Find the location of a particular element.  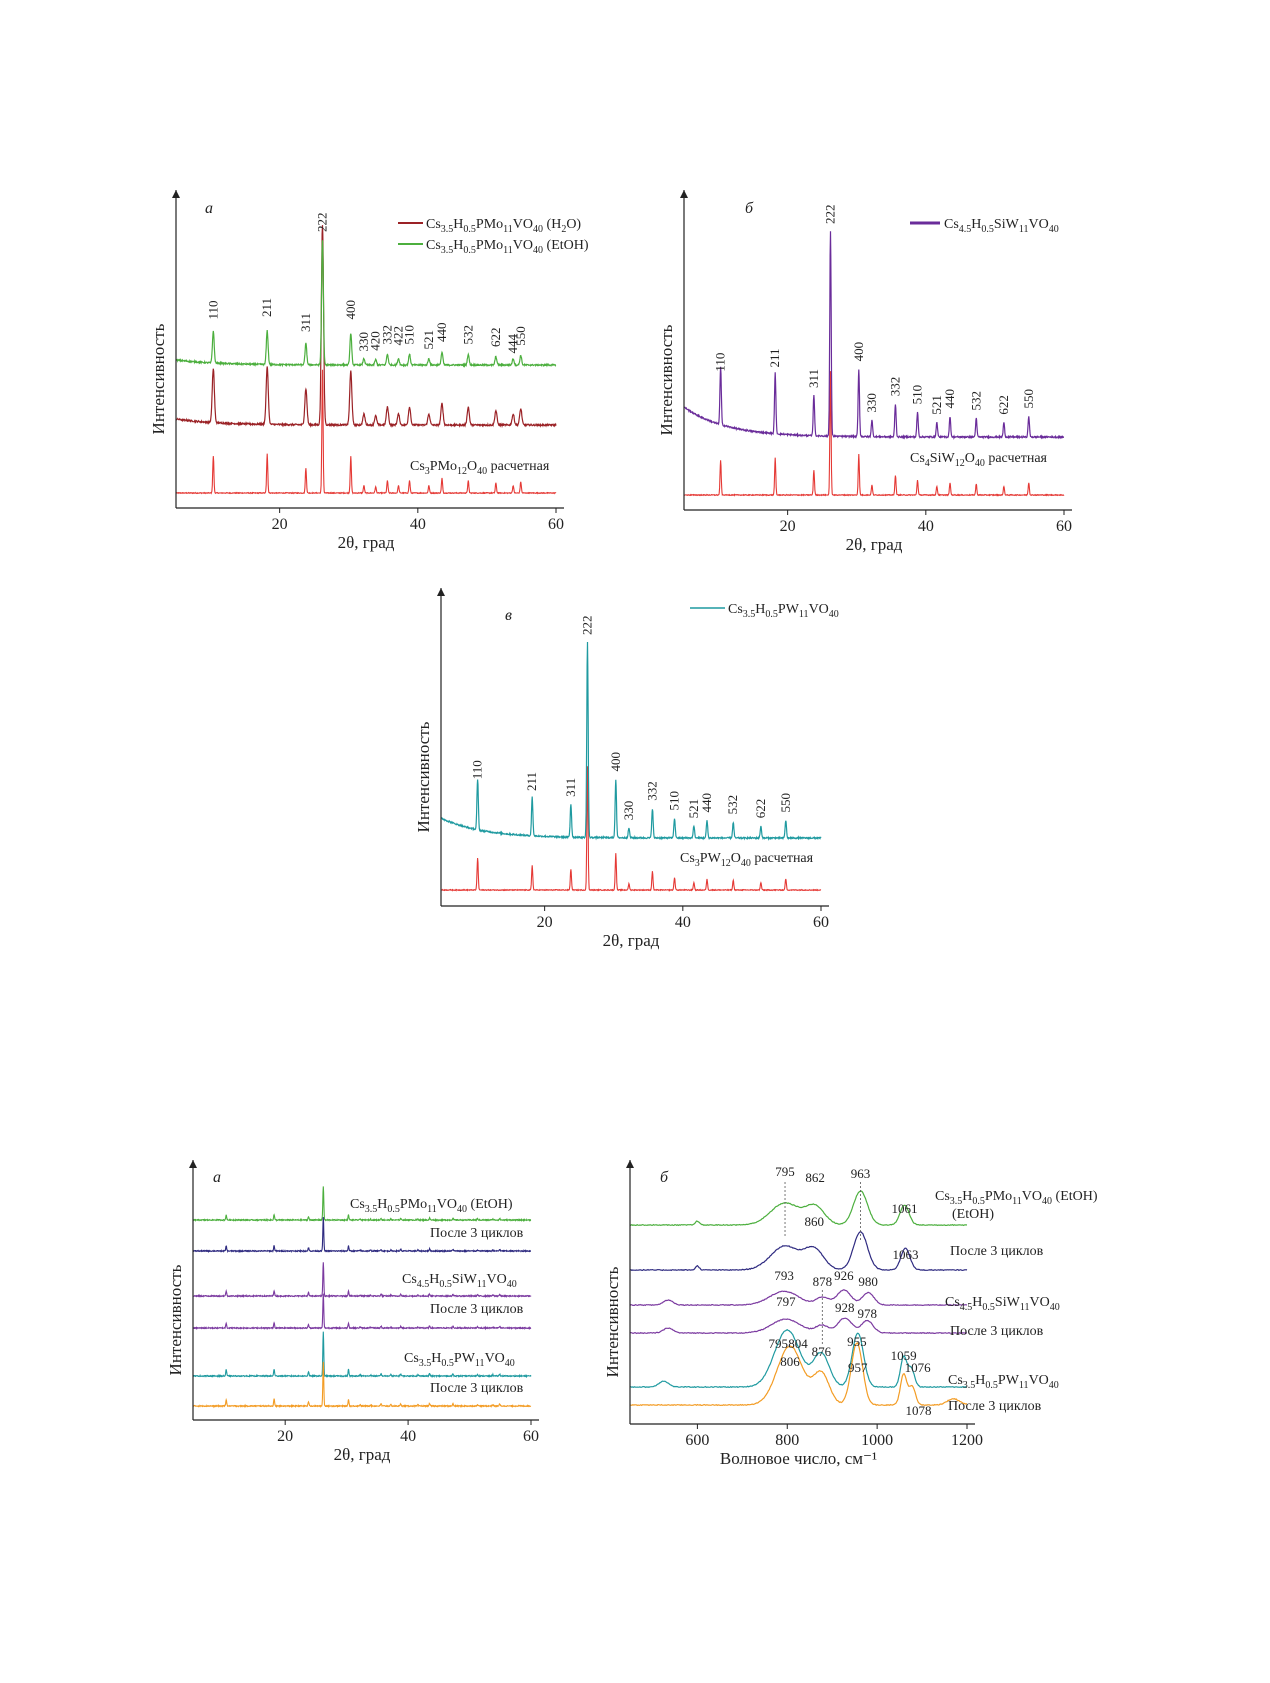

b-bottom-band-label-6: 793 is located at coordinates (784, 1275).